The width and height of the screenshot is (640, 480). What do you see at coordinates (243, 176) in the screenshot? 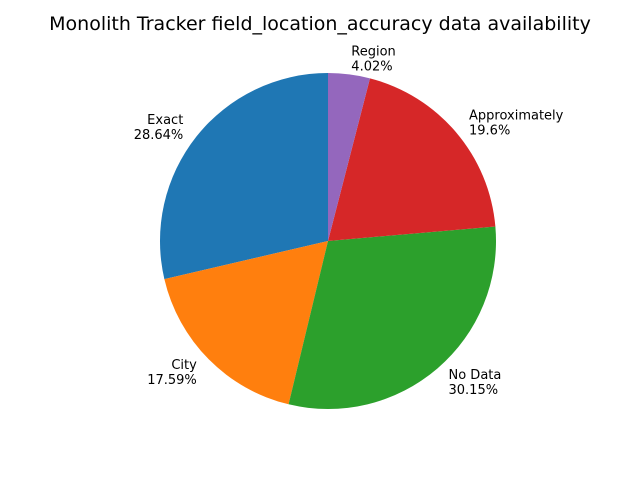
I see `pie-slice-exact` at bounding box center [243, 176].